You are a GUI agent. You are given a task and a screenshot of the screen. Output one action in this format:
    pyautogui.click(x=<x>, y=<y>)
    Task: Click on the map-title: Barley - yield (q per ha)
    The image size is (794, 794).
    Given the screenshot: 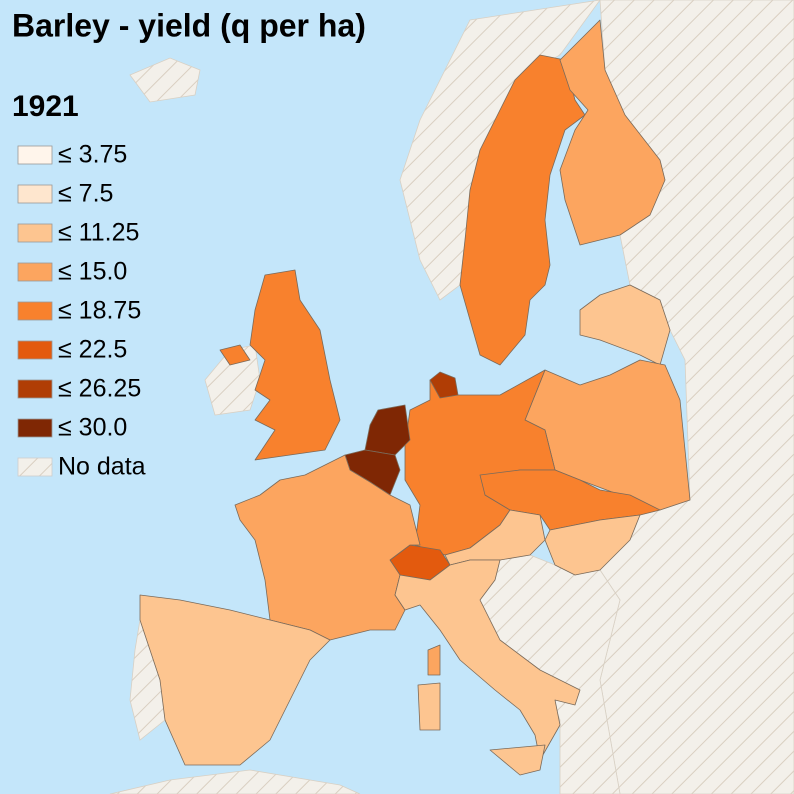 What is the action you would take?
    pyautogui.click(x=189, y=25)
    